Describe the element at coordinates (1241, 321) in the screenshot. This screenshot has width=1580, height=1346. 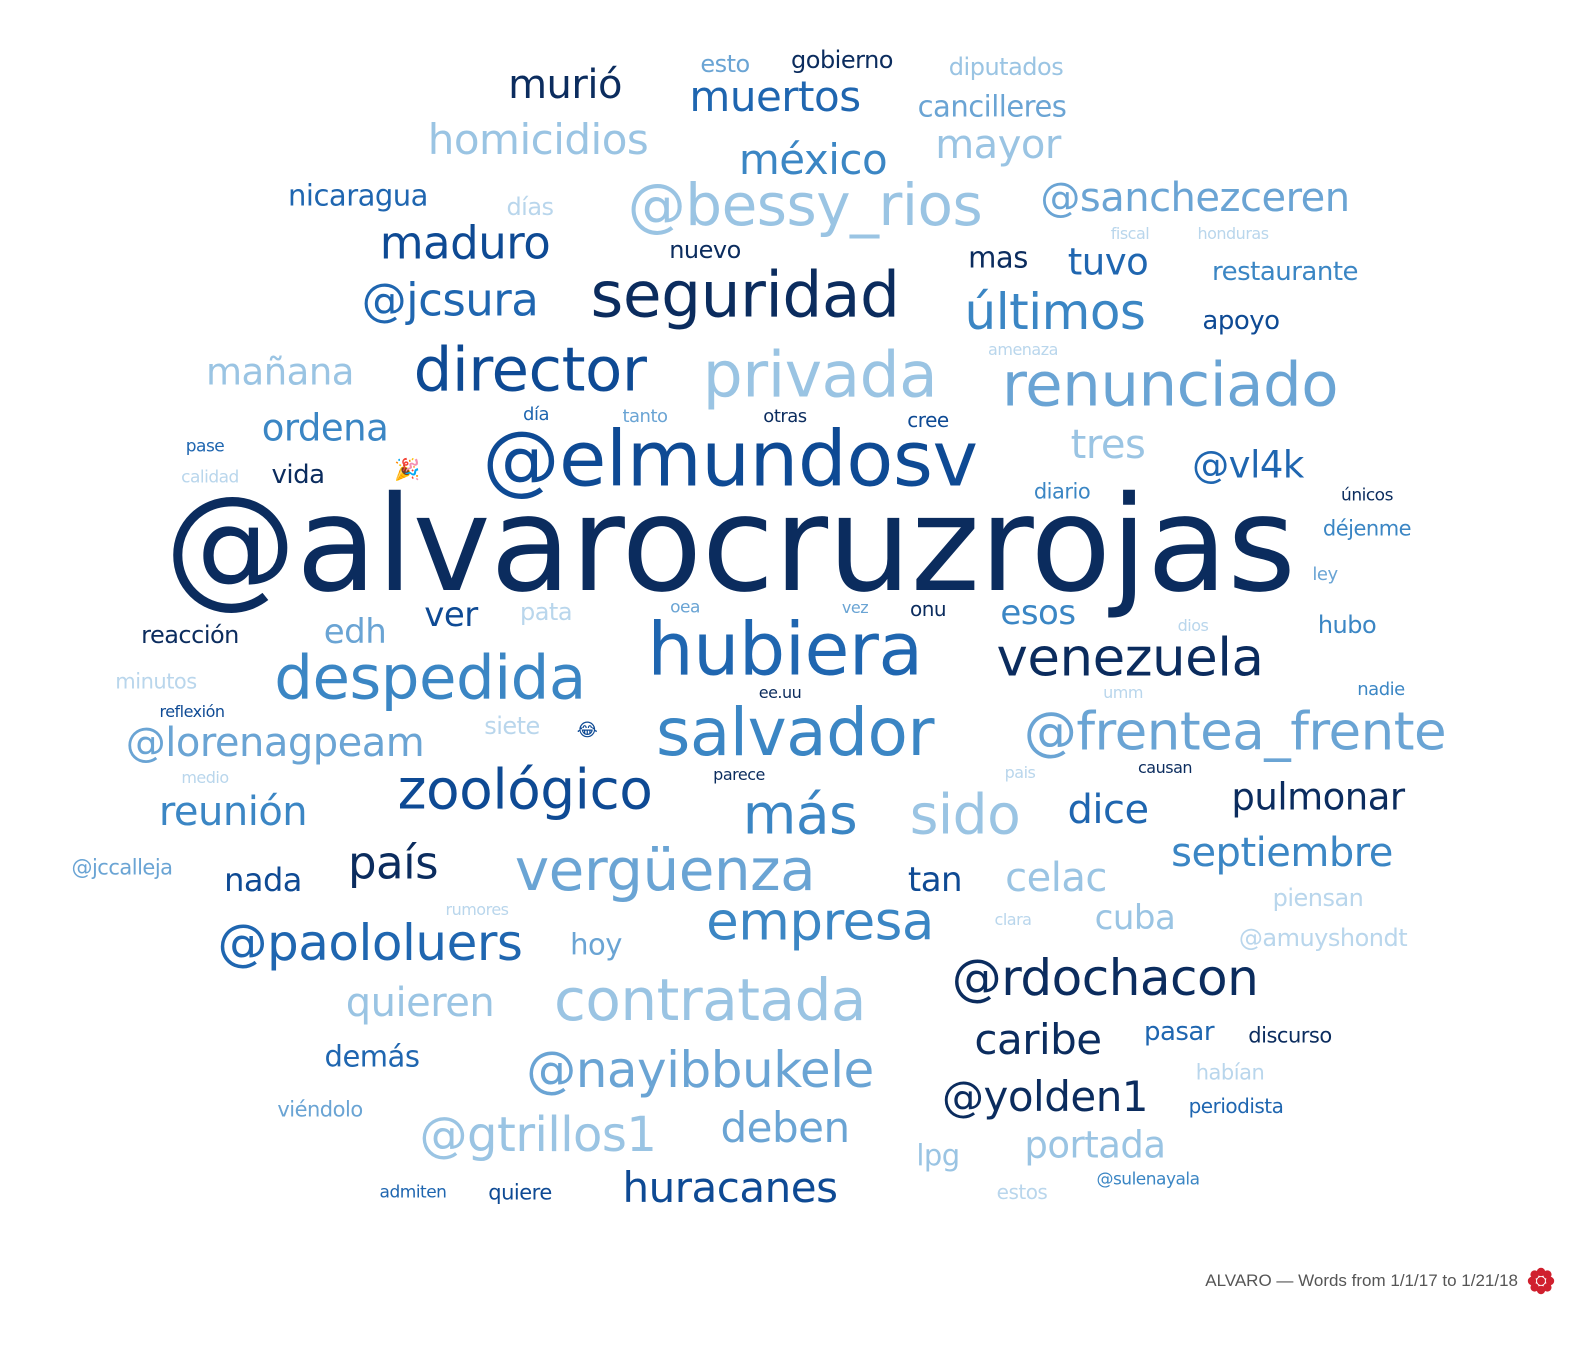
I see `cloud-word: apoyo` at that location.